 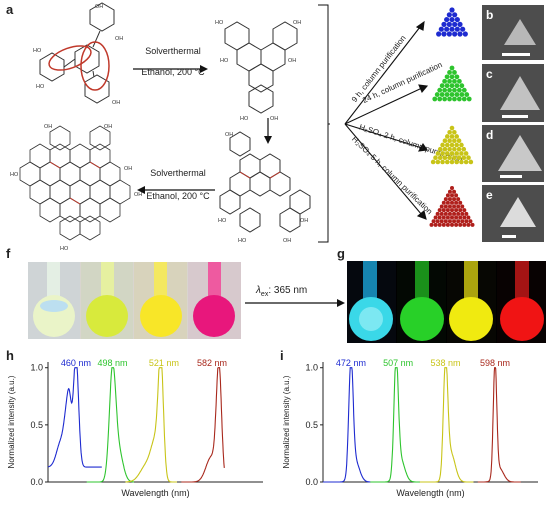 What do you see at coordinates (513, 32) in the screenshot?
I see `tem-image-b: b` at bounding box center [513, 32].